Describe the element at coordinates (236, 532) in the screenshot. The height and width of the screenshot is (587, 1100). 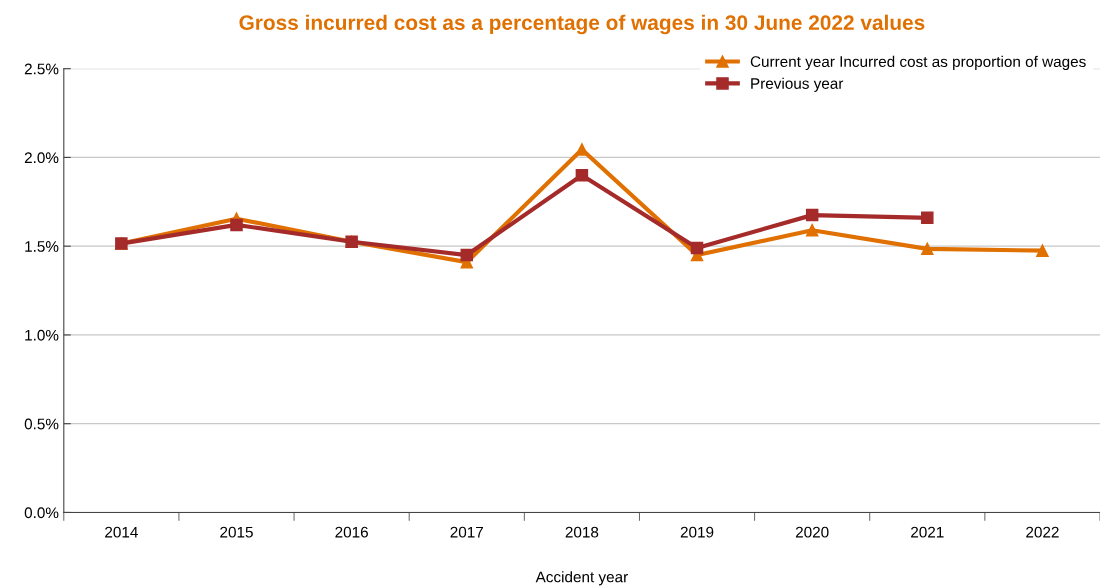
I see `x-tick-label: 2015` at that location.